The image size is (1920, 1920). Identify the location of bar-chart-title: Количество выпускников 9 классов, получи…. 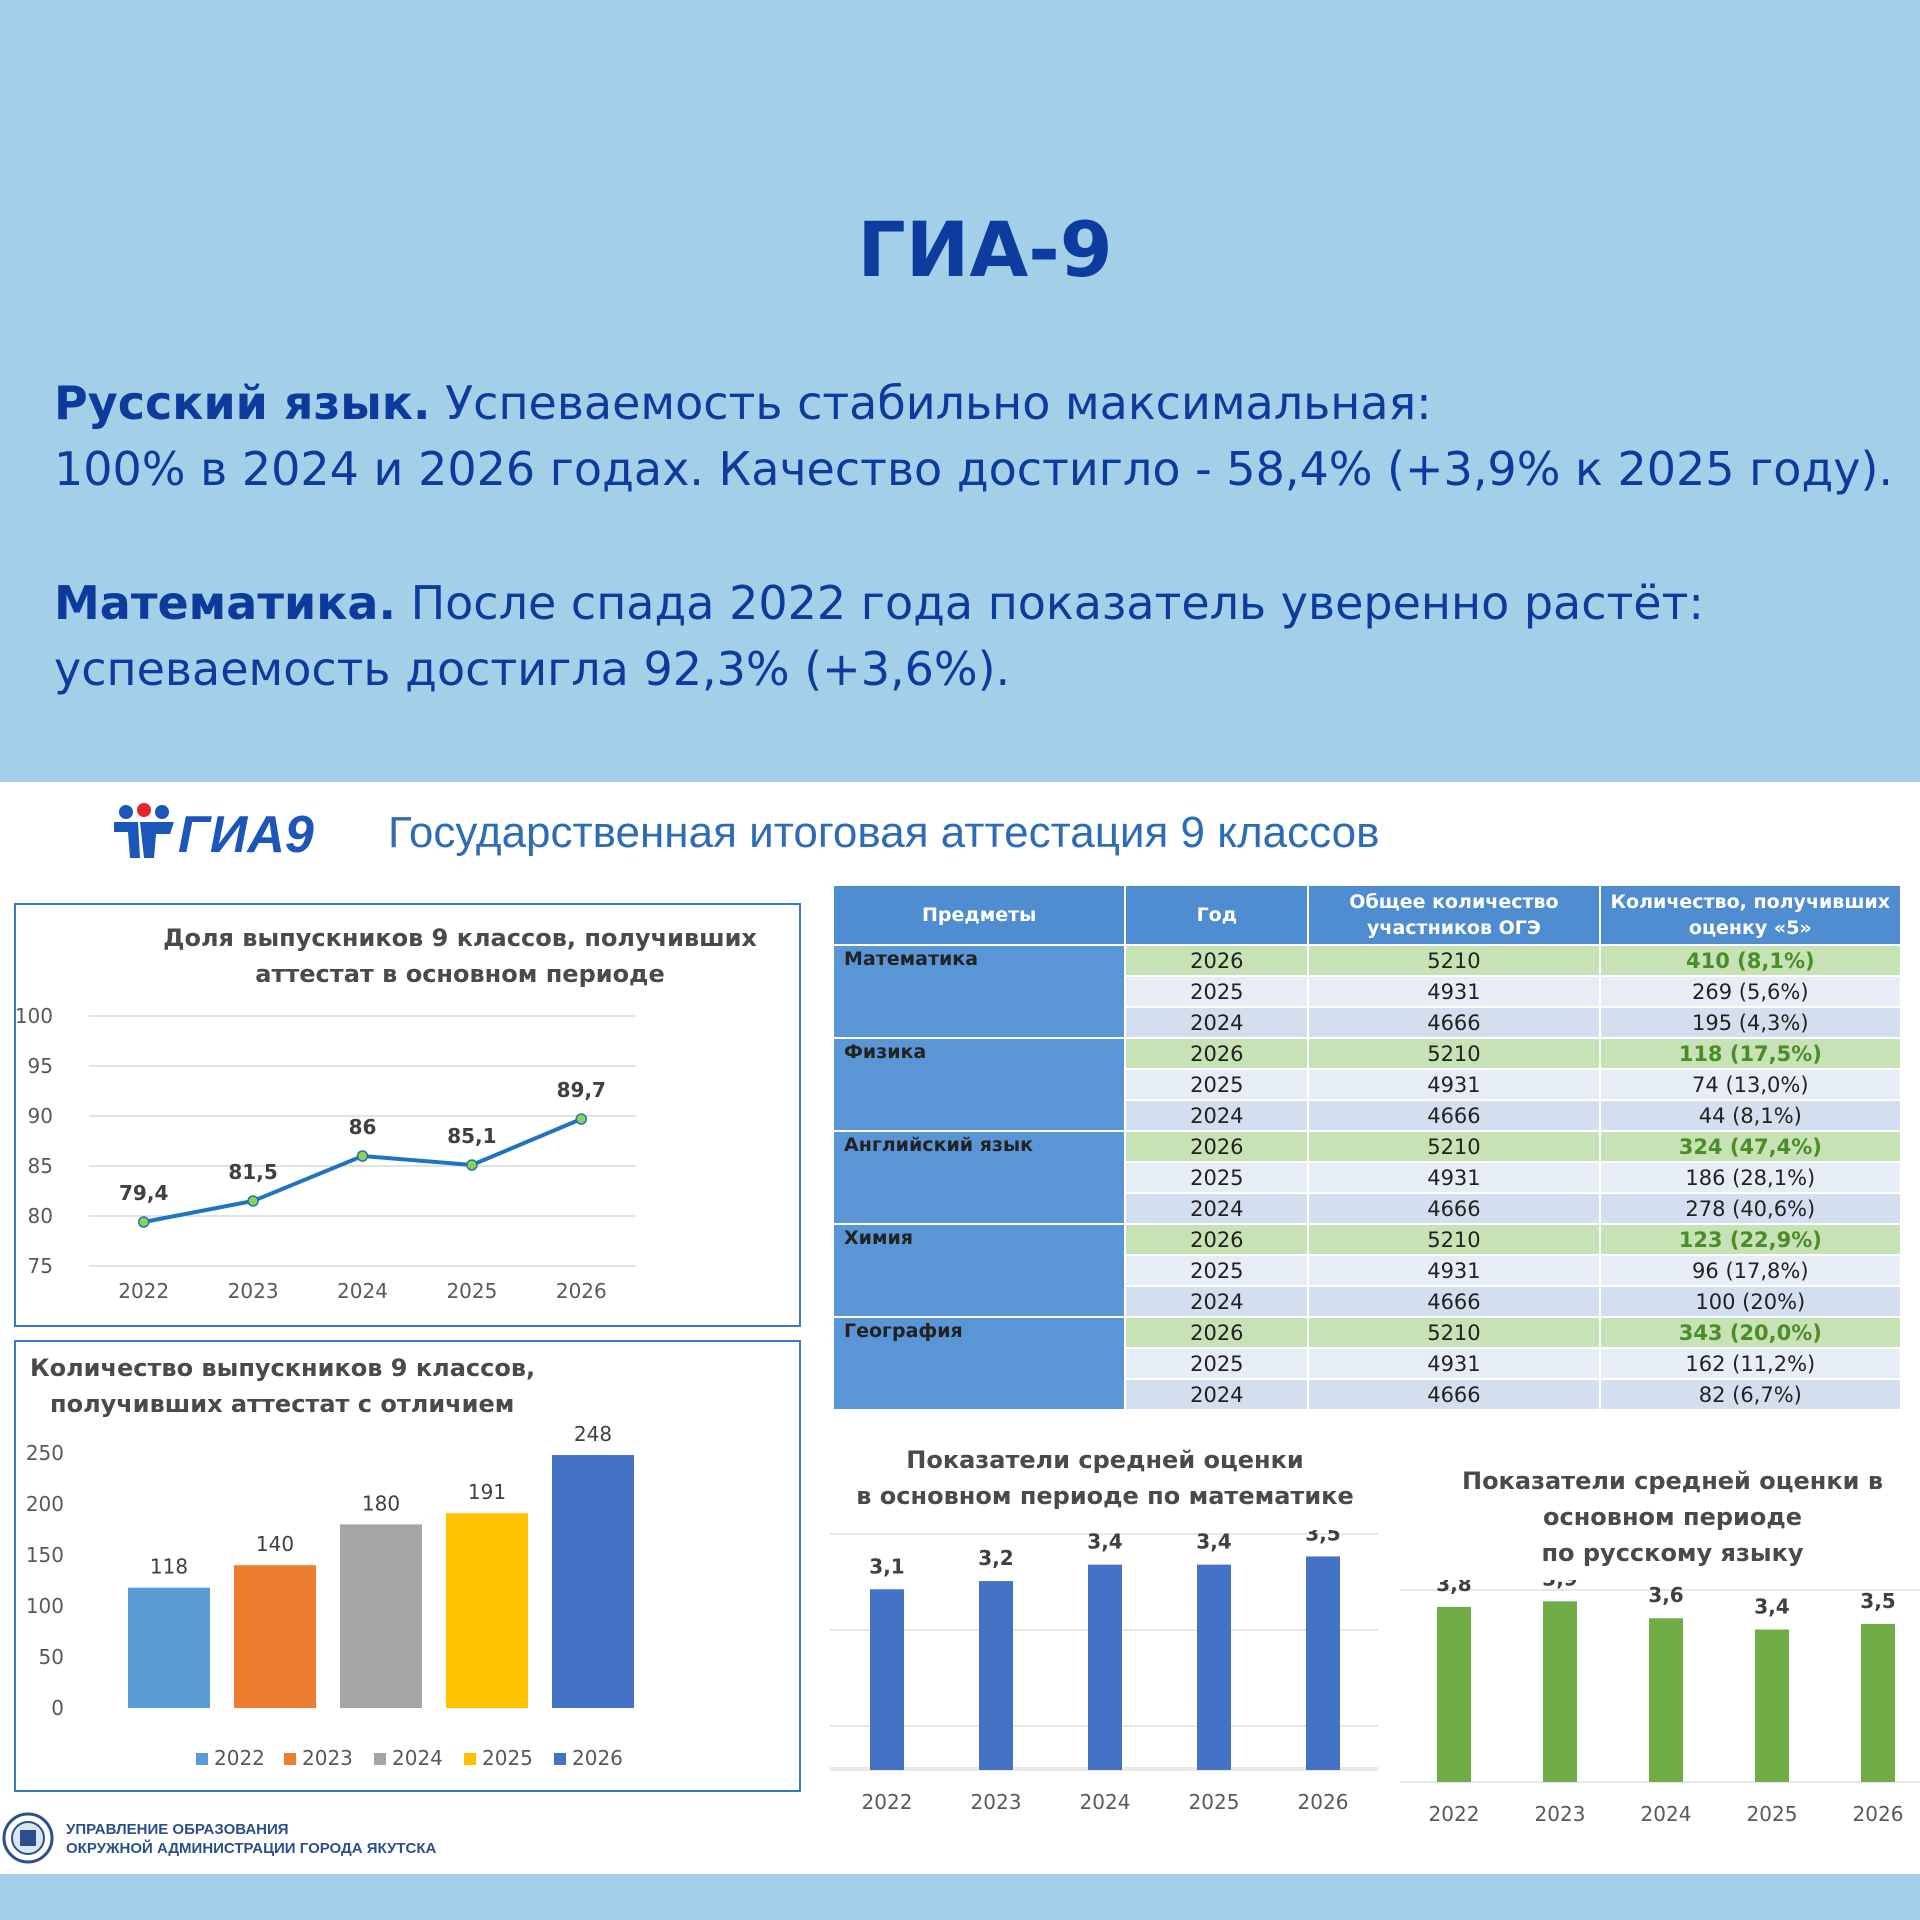
(282, 1386).